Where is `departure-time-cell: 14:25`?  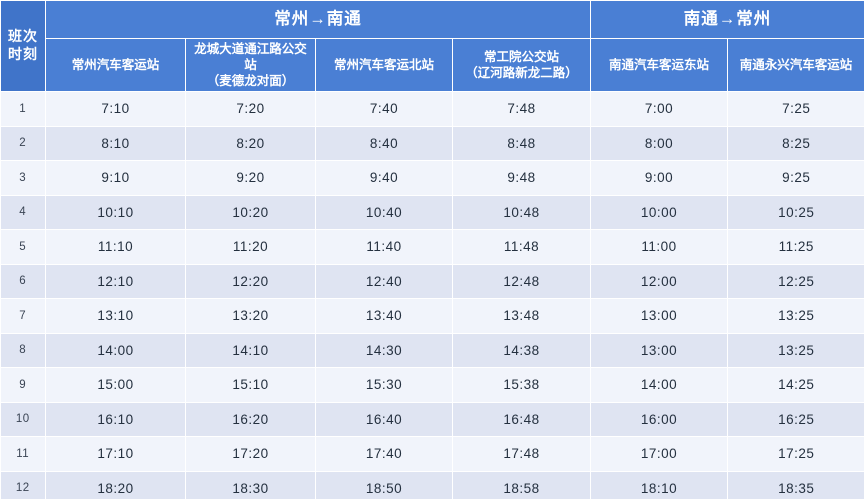
departure-time-cell: 14:25 is located at coordinates (795, 385).